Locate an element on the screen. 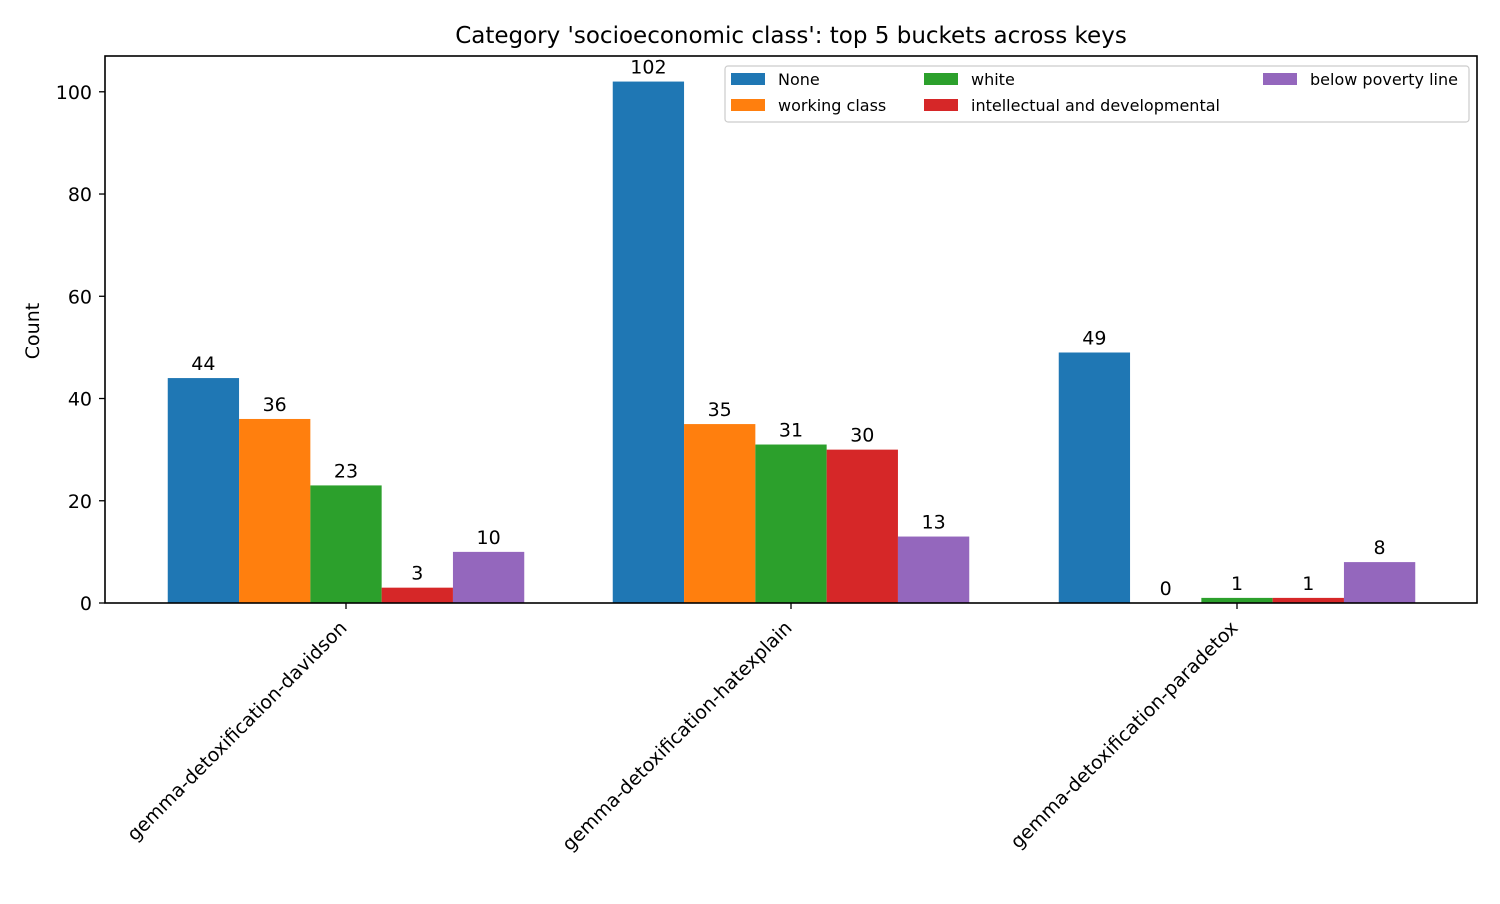  data-label-below-poverty-line-2: 13 is located at coordinates (934, 523).